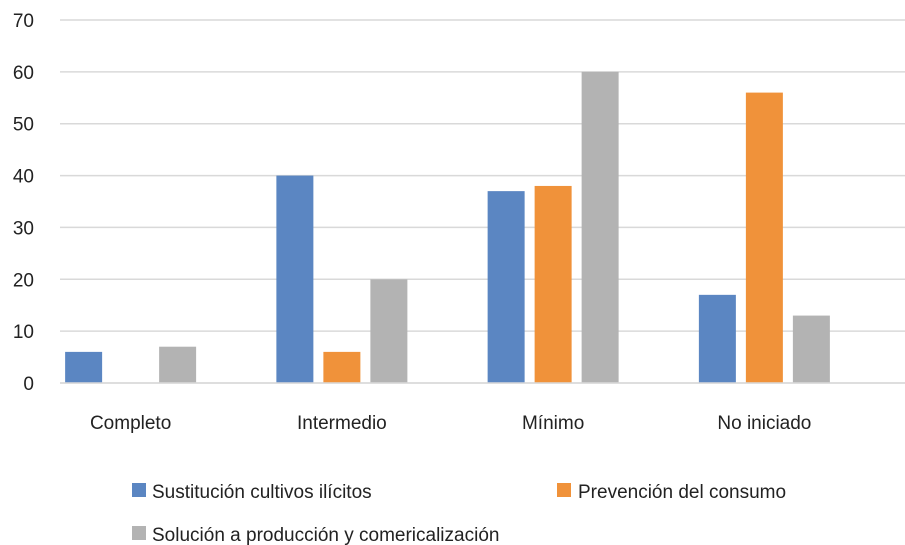  What do you see at coordinates (130, 423) in the screenshot?
I see `x-category-label: Completo` at bounding box center [130, 423].